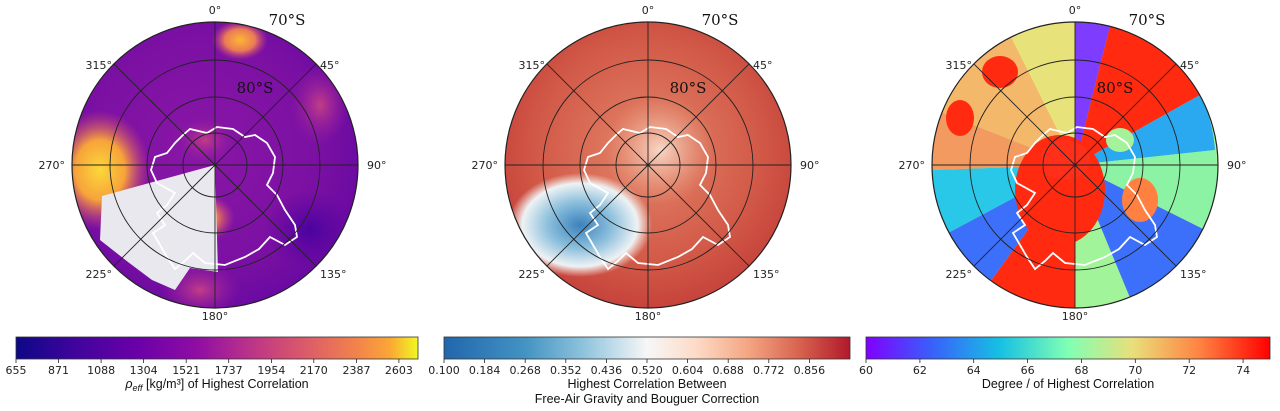 Image resolution: width=1280 pixels, height=411 pixels. I want to click on colorbar-tick-label: 2603, so click(399, 370).